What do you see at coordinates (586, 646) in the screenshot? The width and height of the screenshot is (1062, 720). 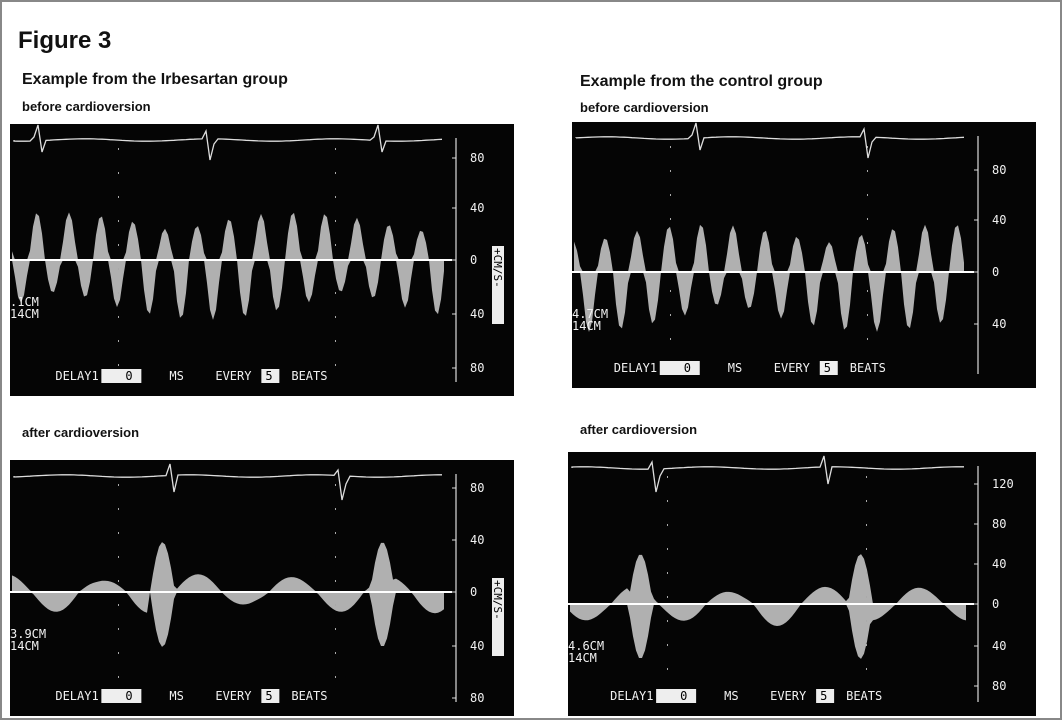 I see `depth-label: 4.6CM` at bounding box center [586, 646].